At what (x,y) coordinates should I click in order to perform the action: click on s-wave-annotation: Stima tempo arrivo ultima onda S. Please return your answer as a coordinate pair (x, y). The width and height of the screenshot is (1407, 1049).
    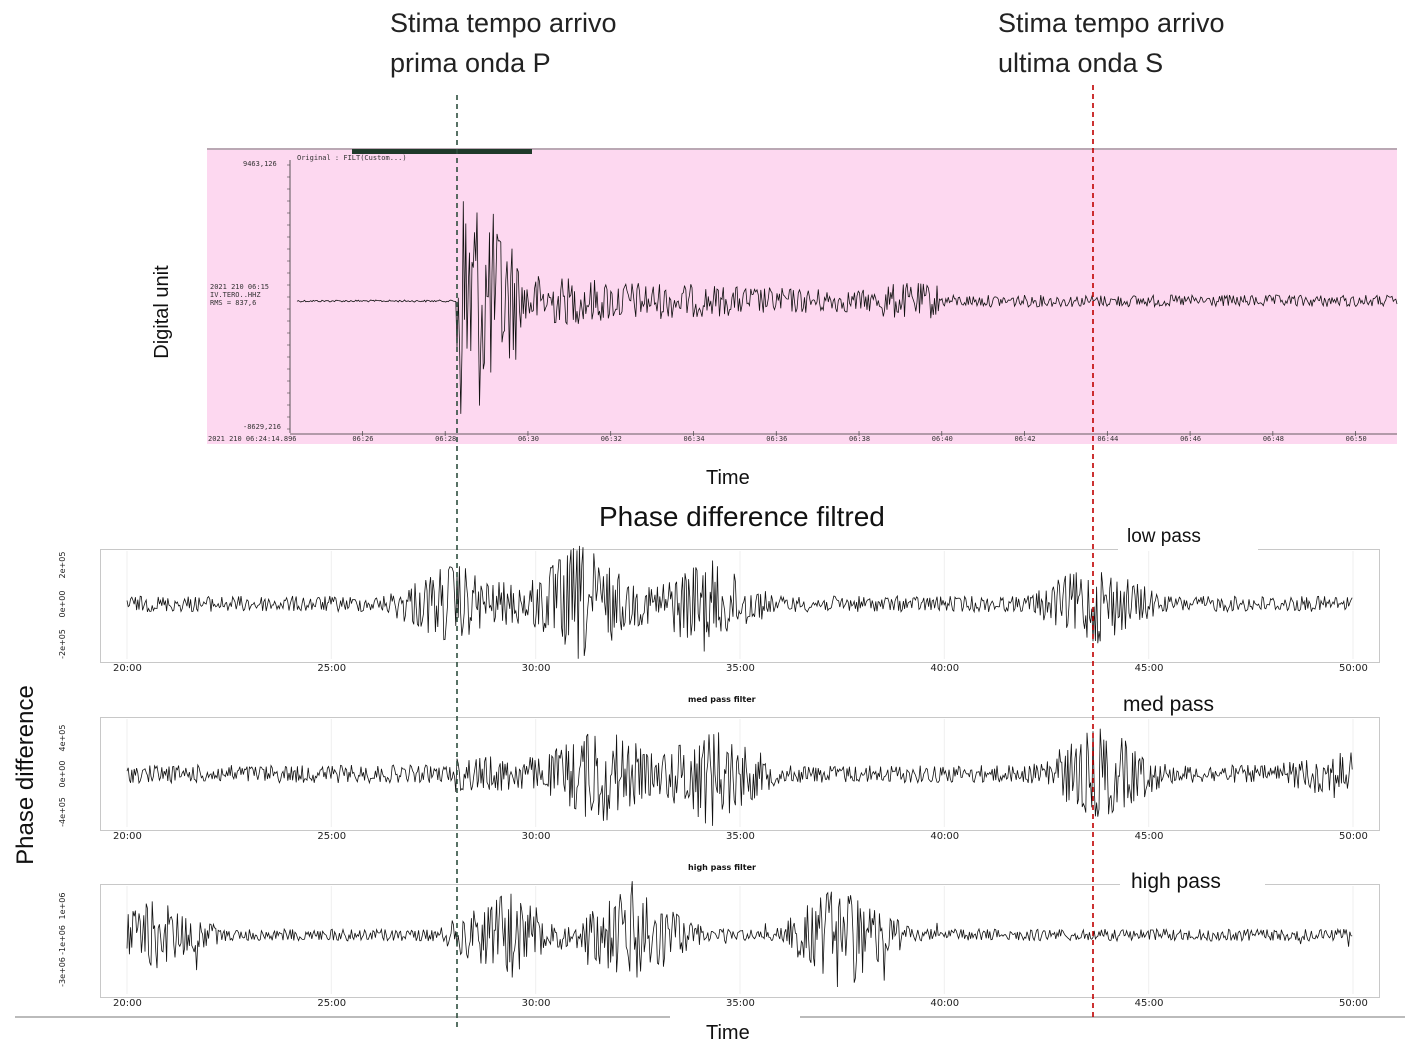
    Looking at the image, I should click on (1111, 43).